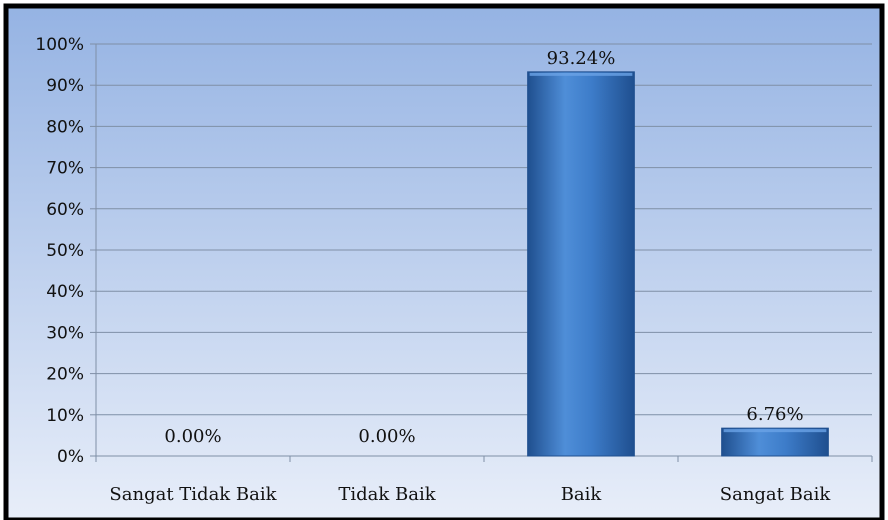  I want to click on y-tick-label: 80%, so click(65, 127).